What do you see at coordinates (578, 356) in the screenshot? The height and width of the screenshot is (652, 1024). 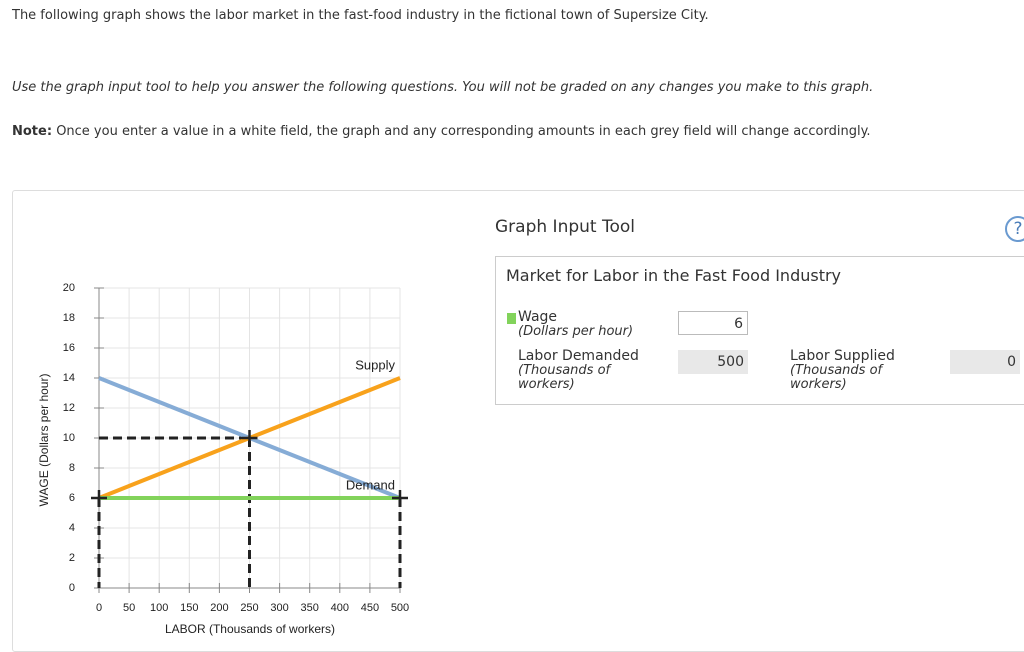 I see `demanded-label: Labor Demanded` at bounding box center [578, 356].